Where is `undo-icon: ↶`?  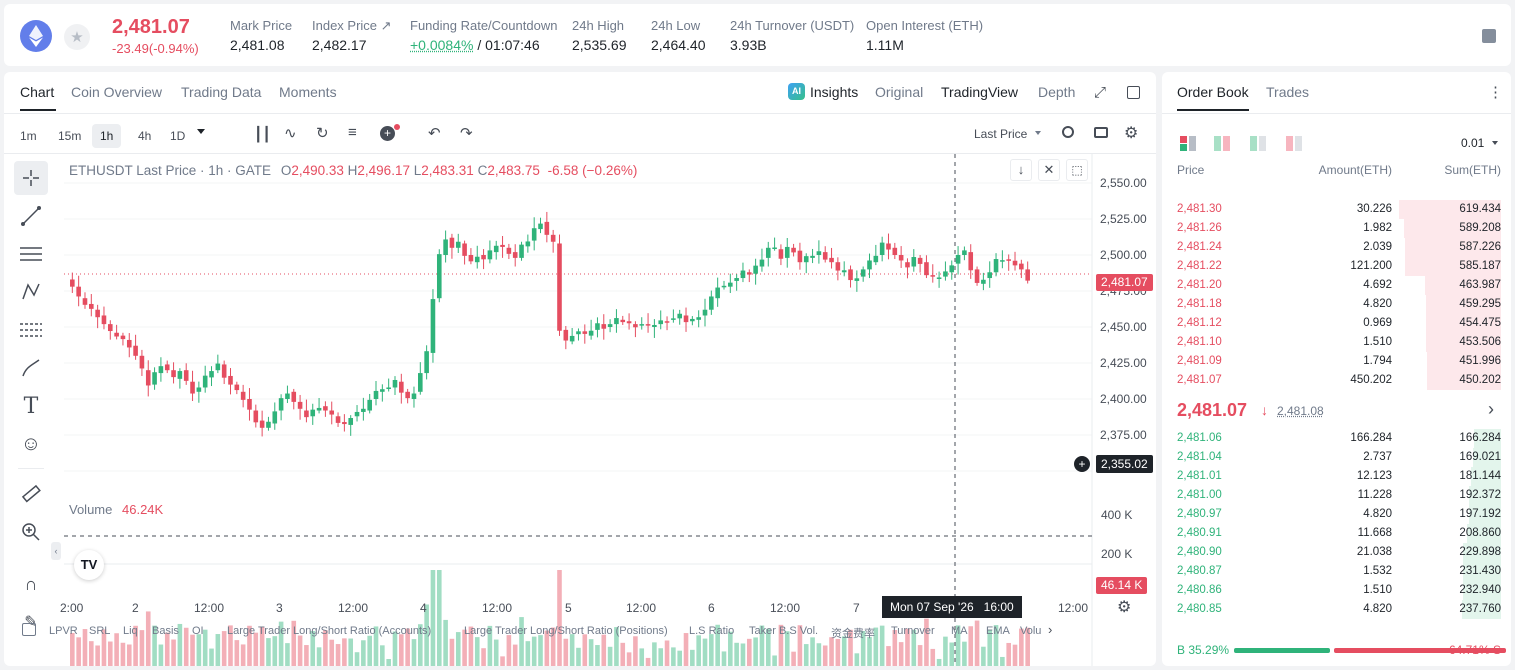 undo-icon: ↶ is located at coordinates (434, 133).